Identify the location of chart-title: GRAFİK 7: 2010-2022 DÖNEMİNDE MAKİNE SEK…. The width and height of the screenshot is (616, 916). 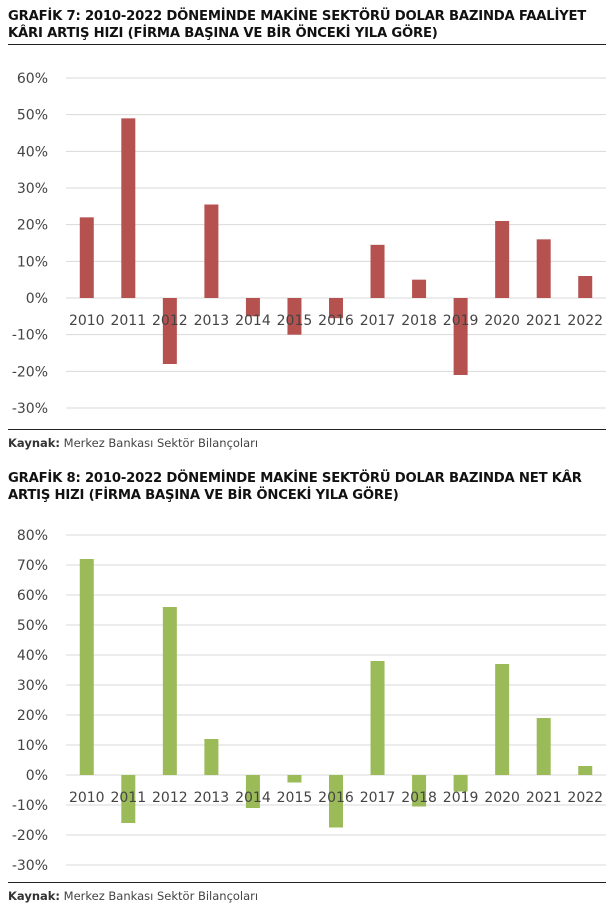
(307, 26).